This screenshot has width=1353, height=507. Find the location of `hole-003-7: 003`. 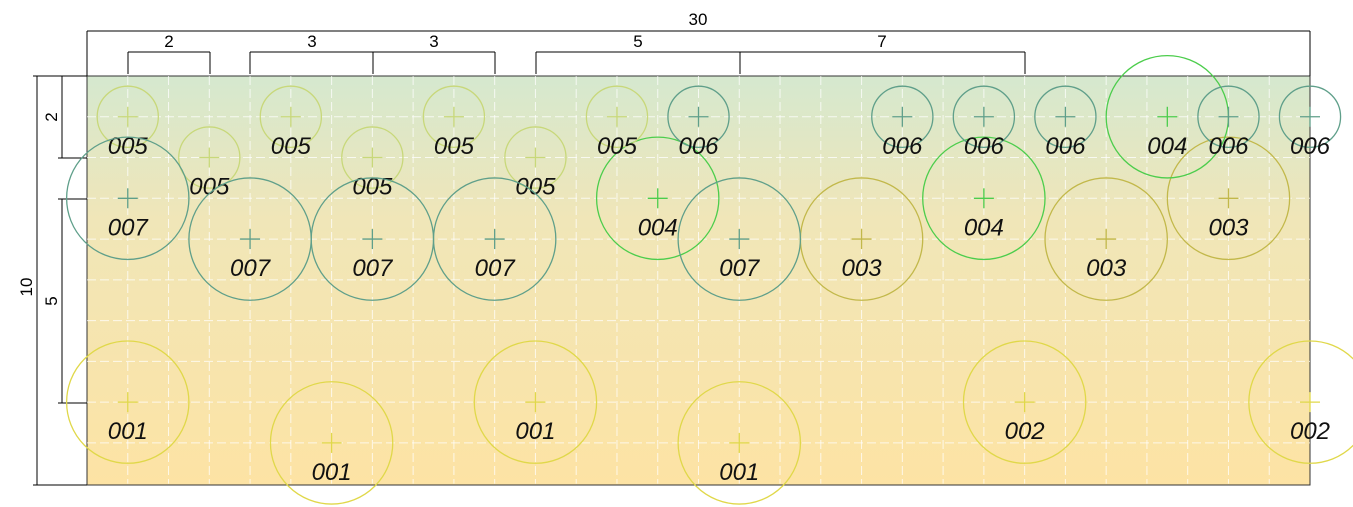

hole-003-7: 003 is located at coordinates (1106, 239).